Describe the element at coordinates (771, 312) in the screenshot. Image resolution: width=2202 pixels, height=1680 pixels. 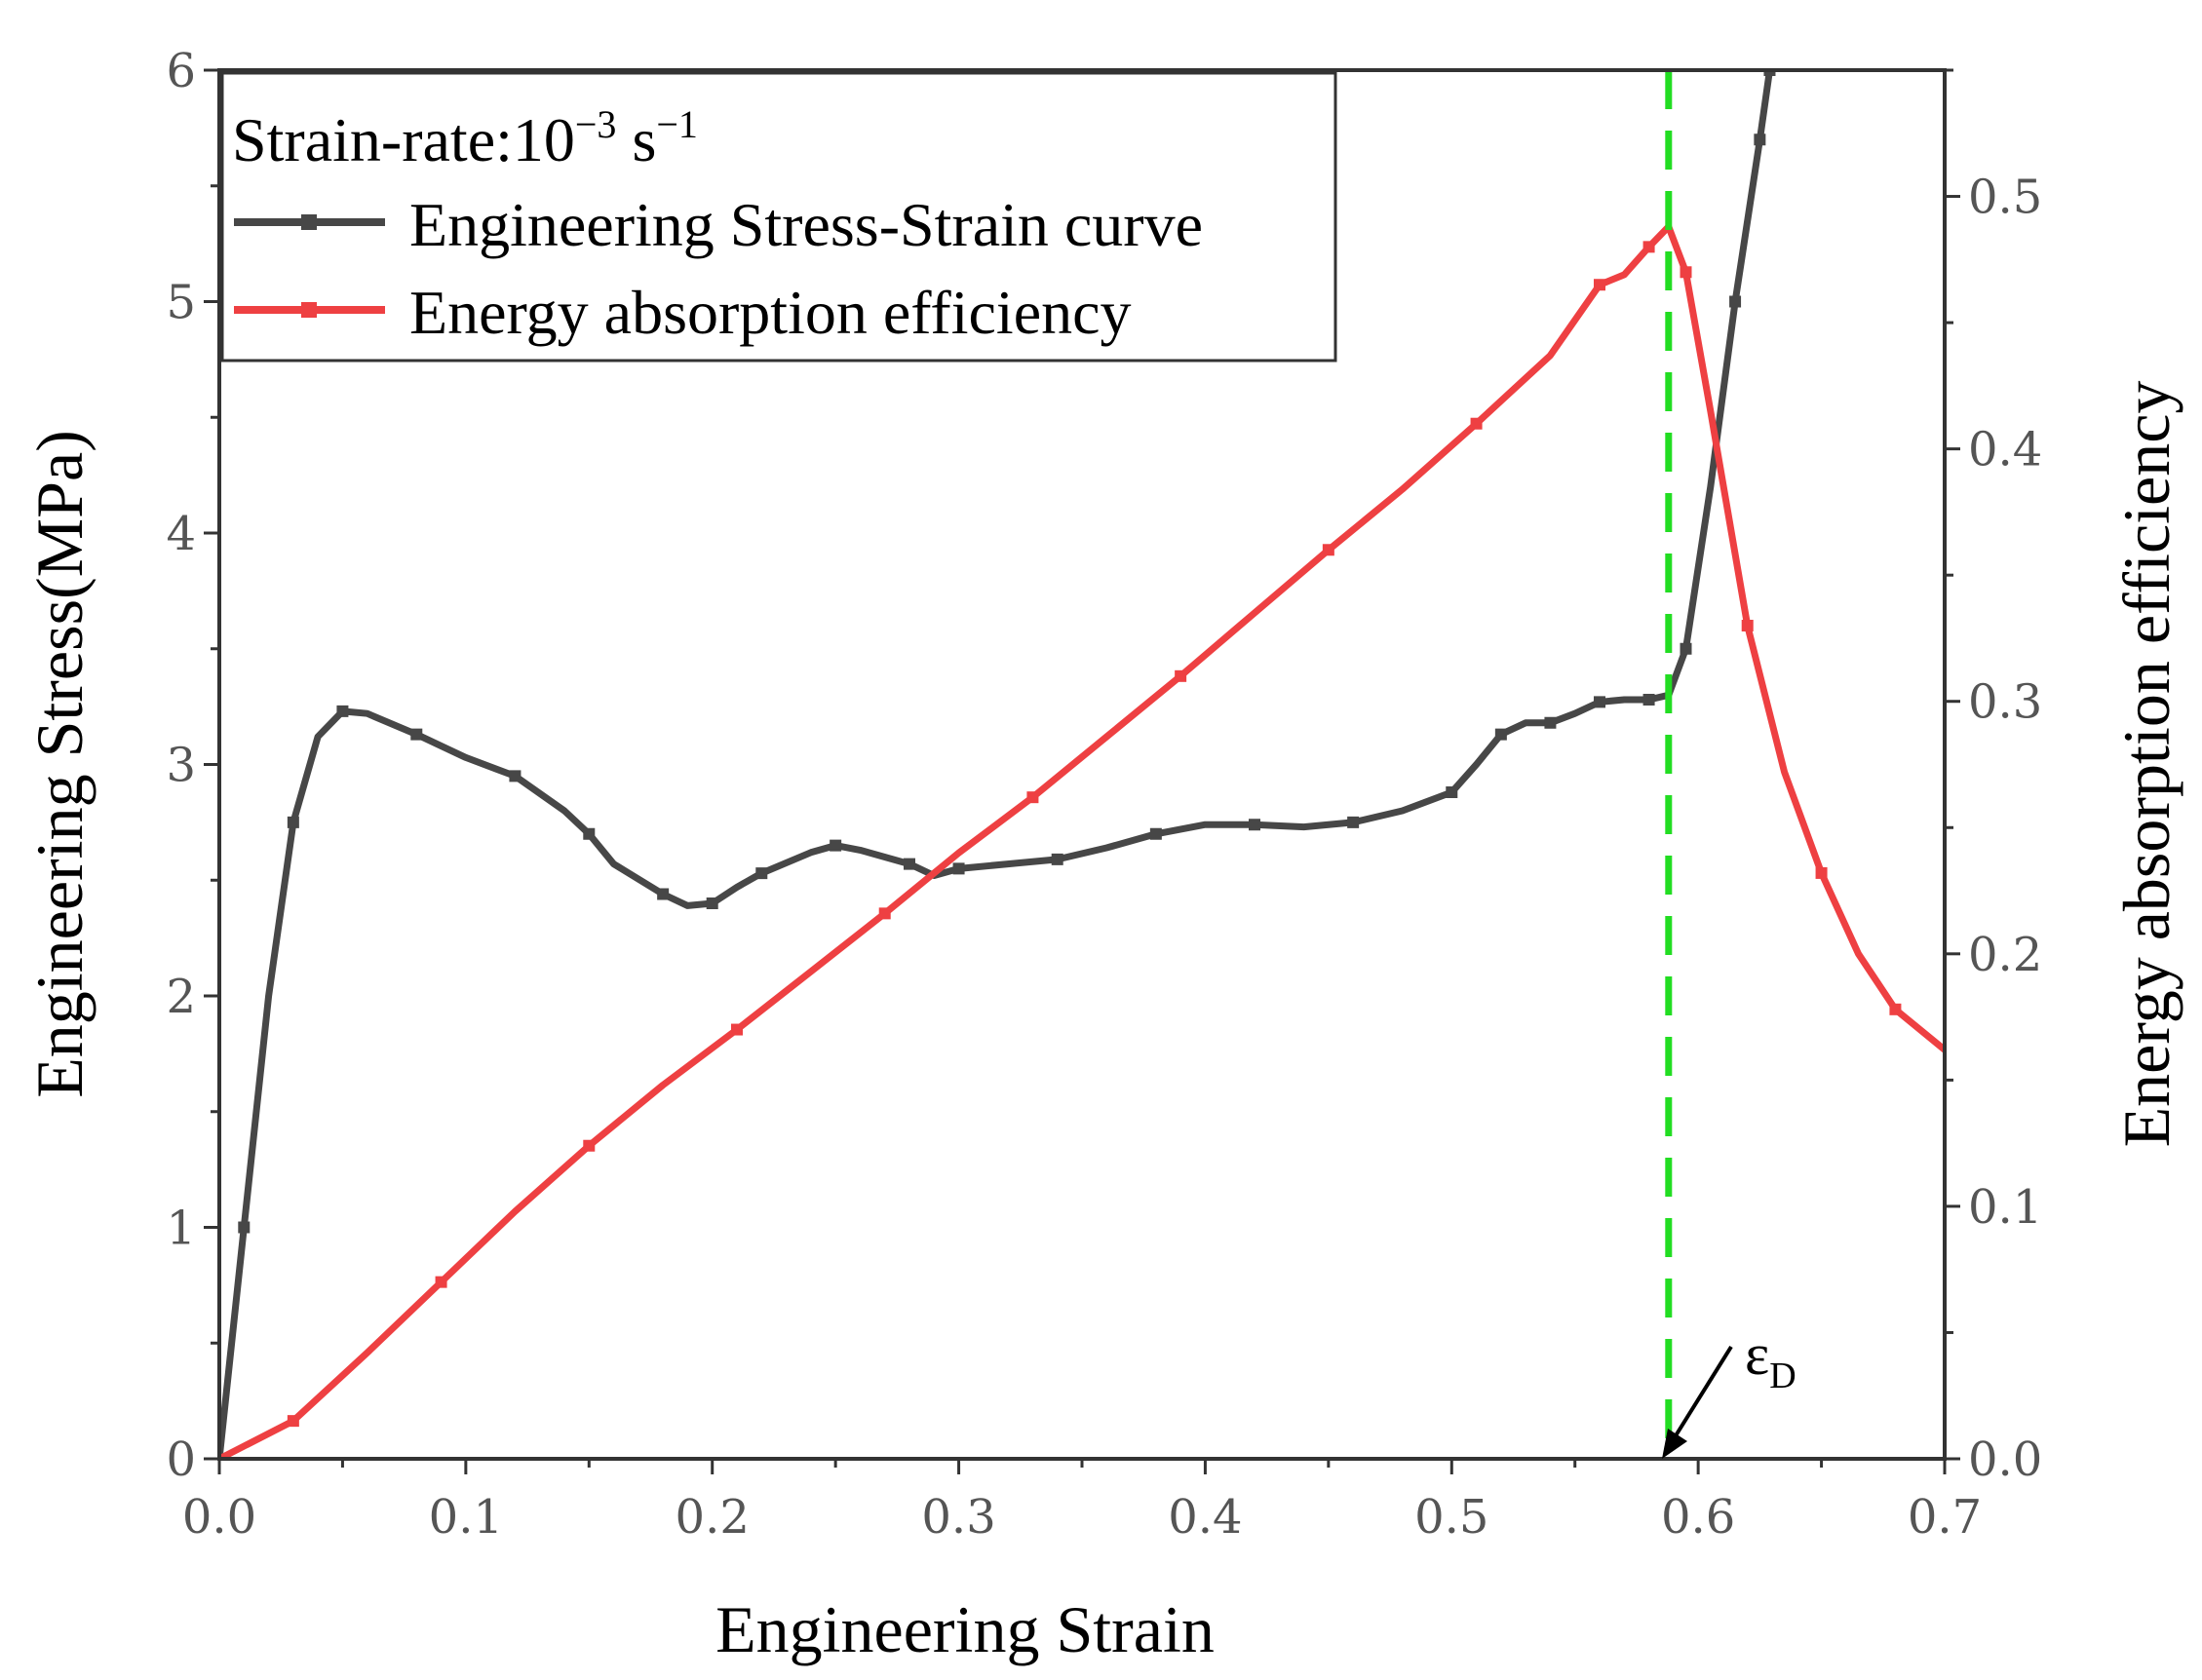
I see `legend-entry-efficiency: Energy absorption efficiency` at that location.